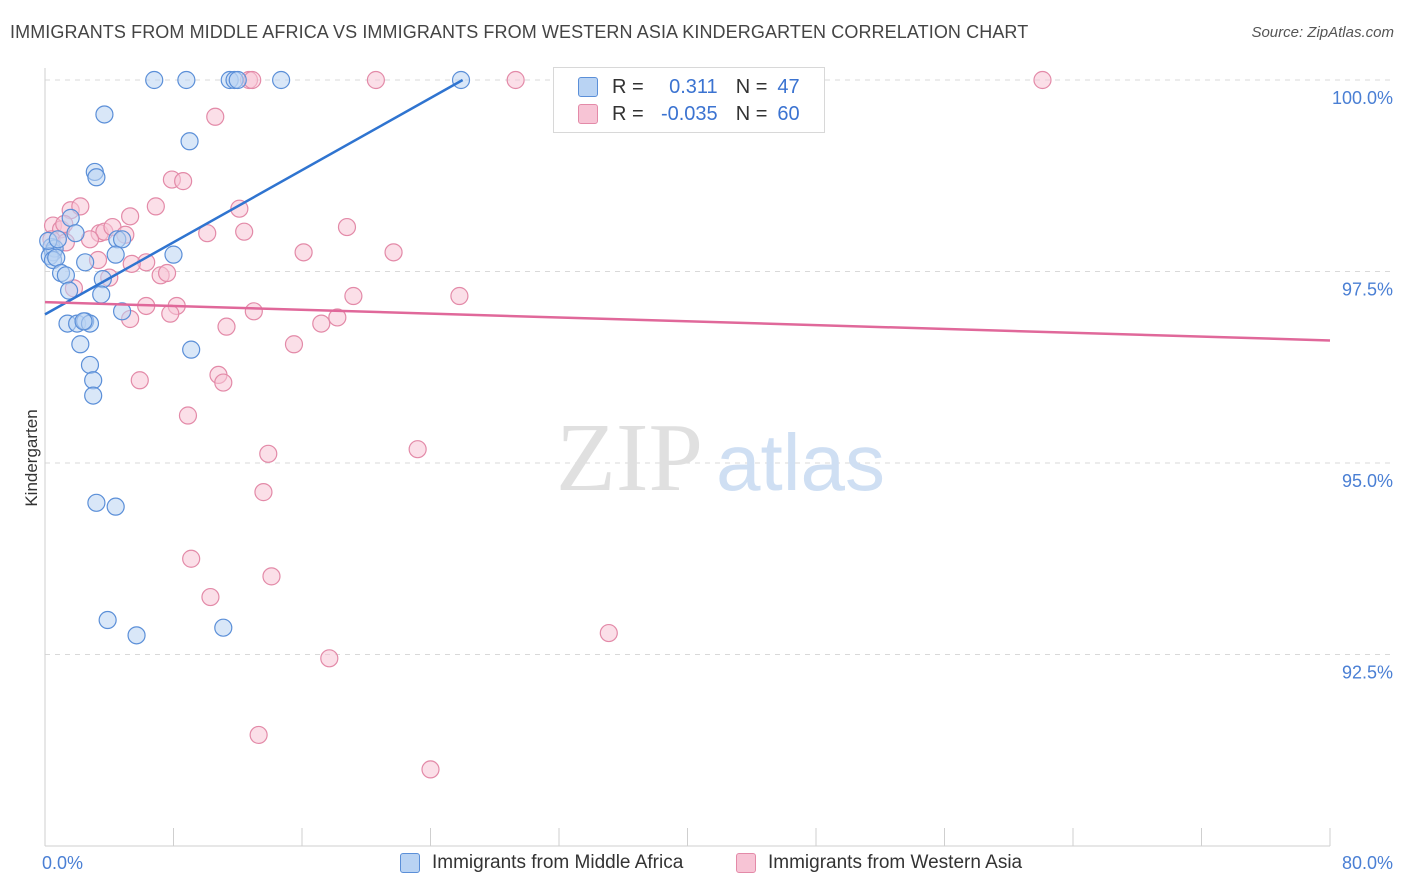  I want to click on y-axis-label: Kindergarten, so click(31, 457).